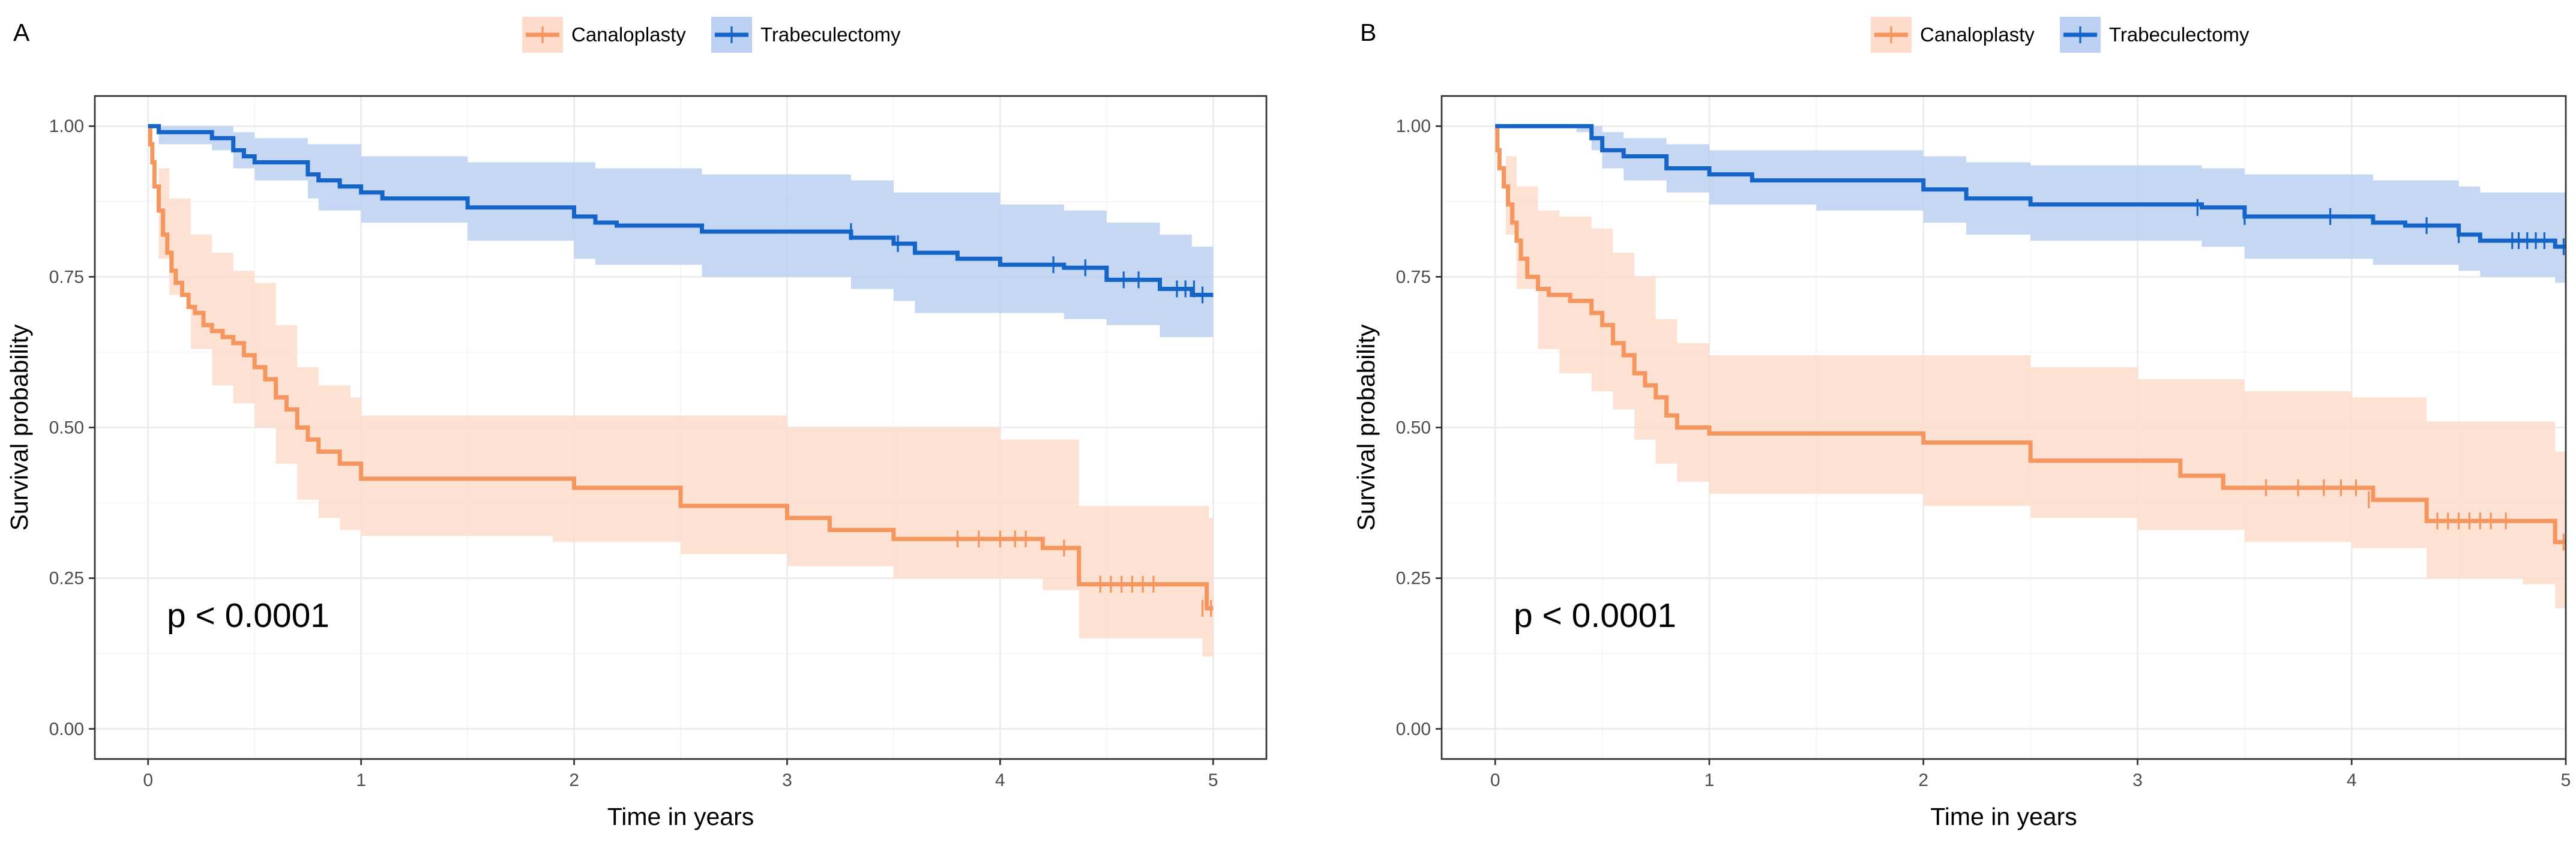  What do you see at coordinates (1368, 32) in the screenshot?
I see `panel-label: B` at bounding box center [1368, 32].